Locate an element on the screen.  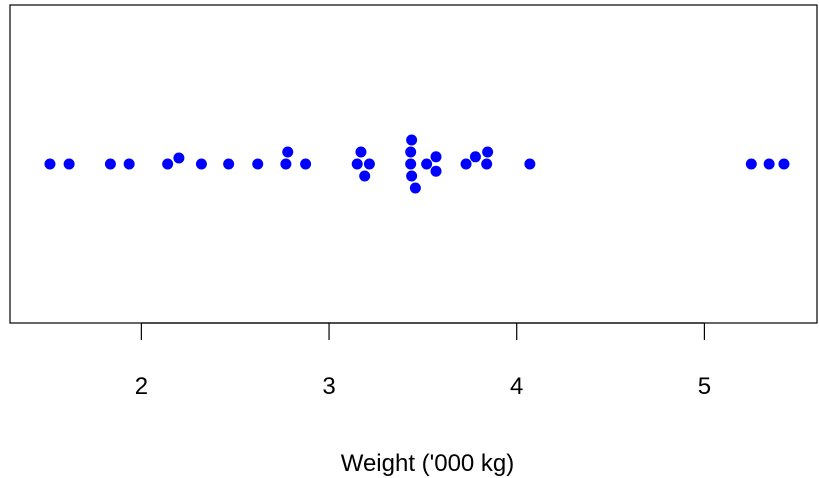
x-tick-label-5: 5 is located at coordinates (704, 386).